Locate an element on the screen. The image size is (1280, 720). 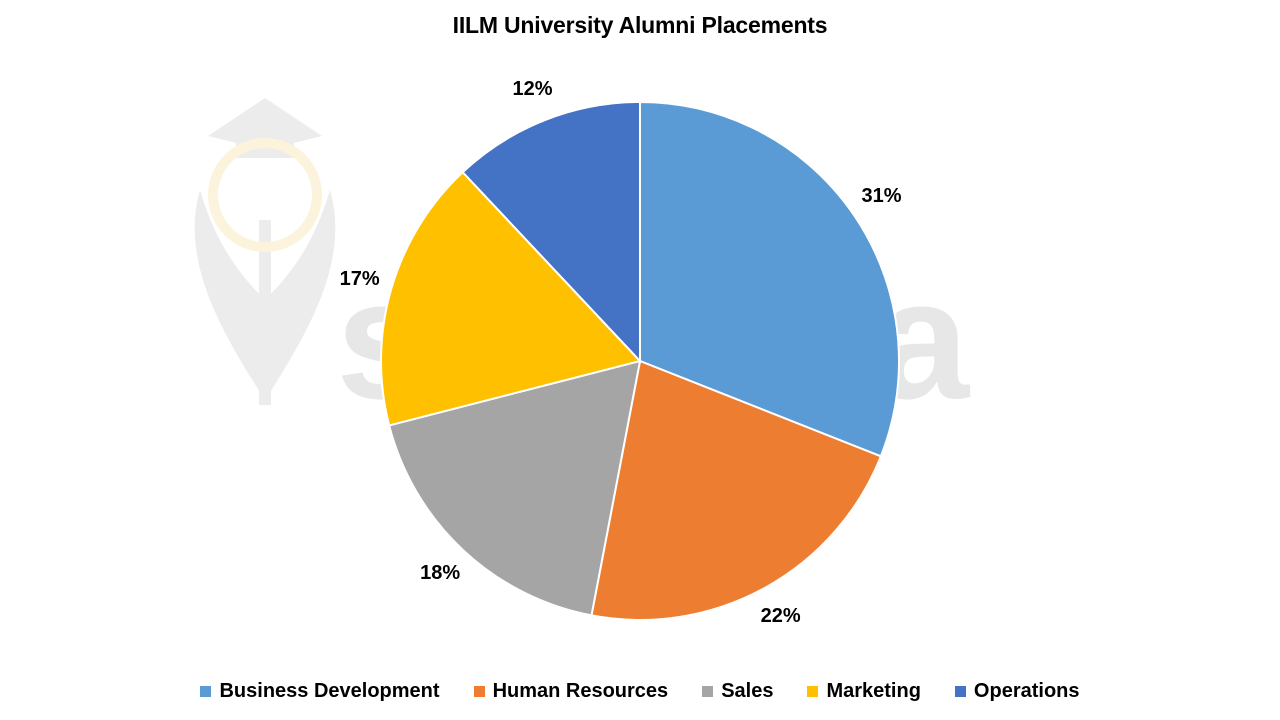
watermark-ring-icon is located at coordinates (265, 195).